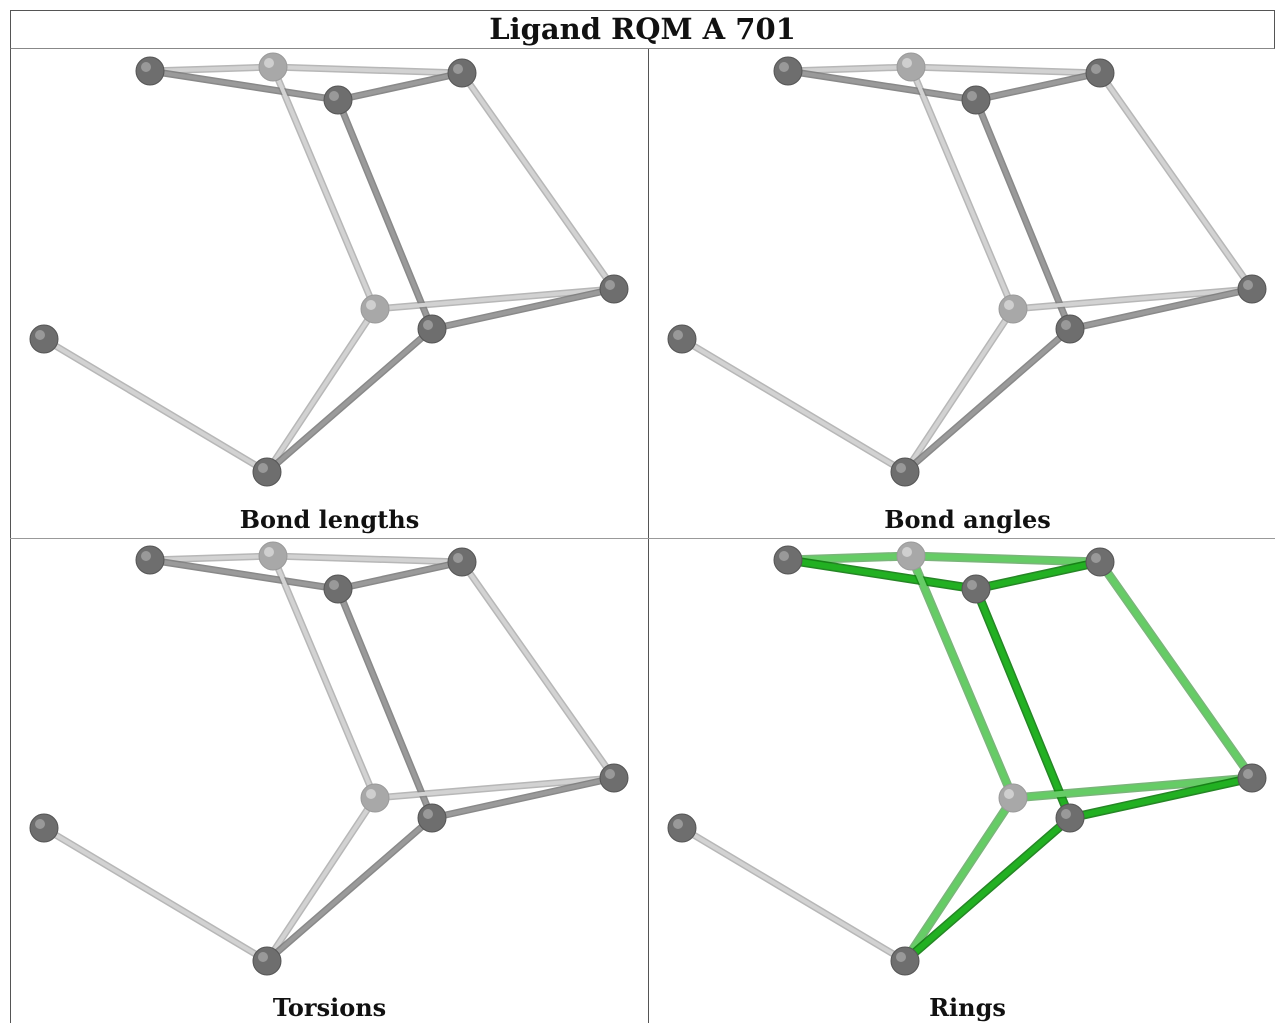 The height and width of the screenshot is (1028, 1277). What do you see at coordinates (329, 1007) in the screenshot?
I see `panel-caption: Torsions` at bounding box center [329, 1007].